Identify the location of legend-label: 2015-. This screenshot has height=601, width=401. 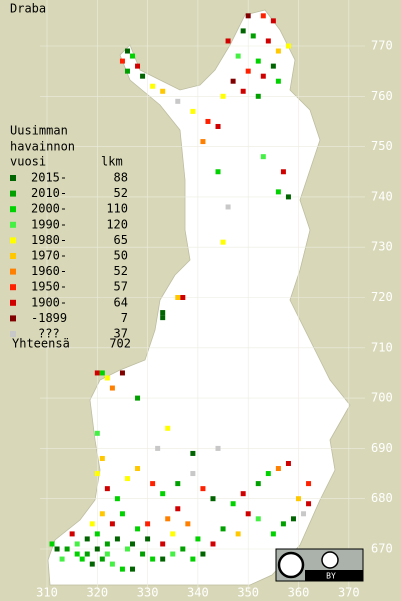
(49, 178).